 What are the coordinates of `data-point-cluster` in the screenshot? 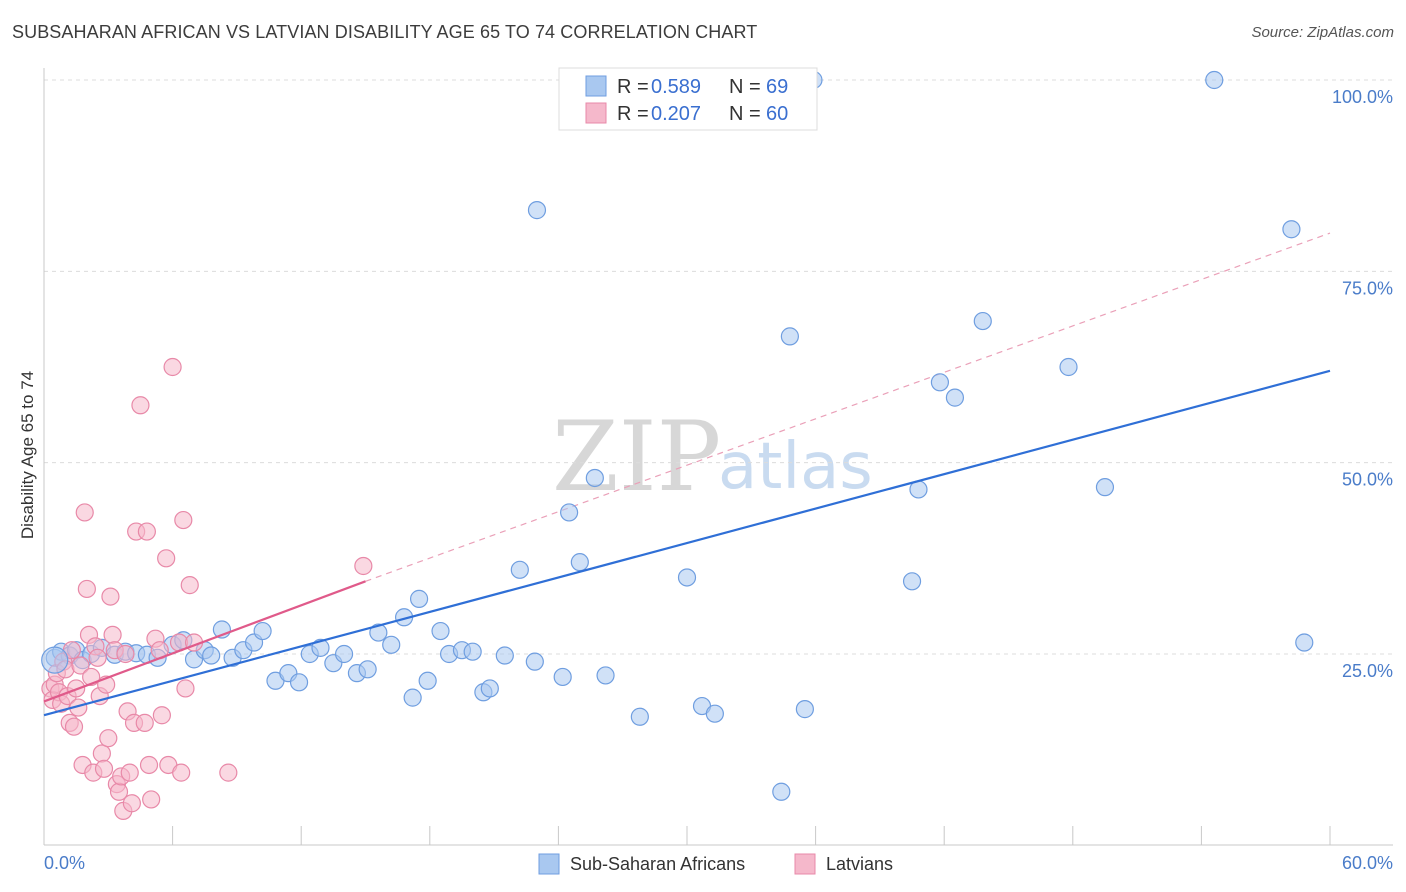 It's located at (55, 660).